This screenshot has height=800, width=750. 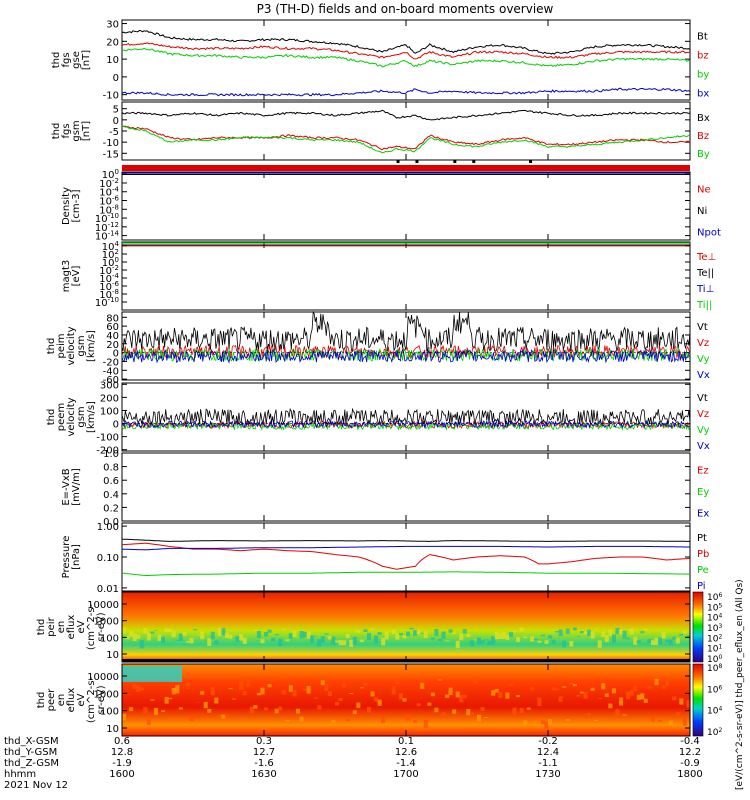 I want to click on colorbar-tick-exponent: 6, so click(x=720, y=687).